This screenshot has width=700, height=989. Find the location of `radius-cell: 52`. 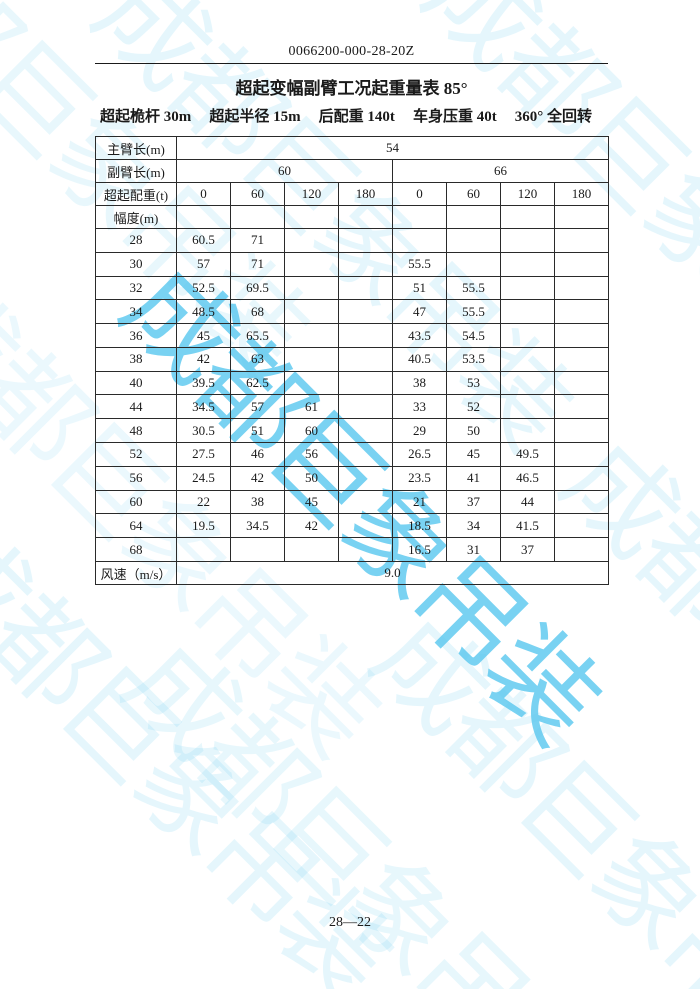

radius-cell: 52 is located at coordinates (136, 454).